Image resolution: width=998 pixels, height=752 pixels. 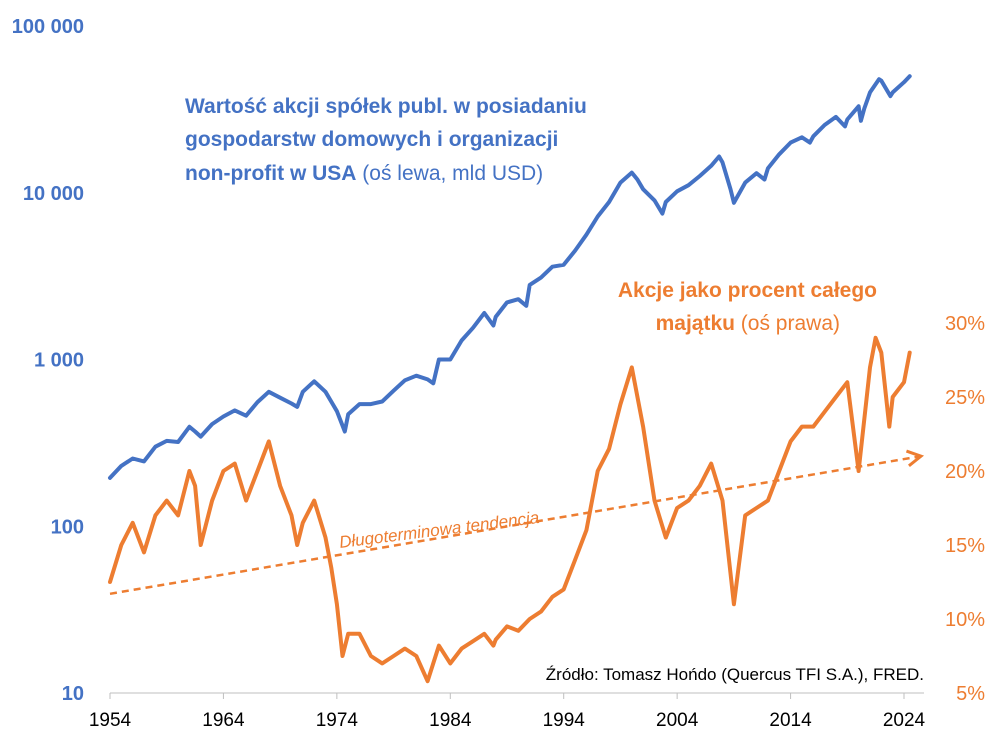 I want to click on right-tick-label: 5%, so click(x=970, y=694).